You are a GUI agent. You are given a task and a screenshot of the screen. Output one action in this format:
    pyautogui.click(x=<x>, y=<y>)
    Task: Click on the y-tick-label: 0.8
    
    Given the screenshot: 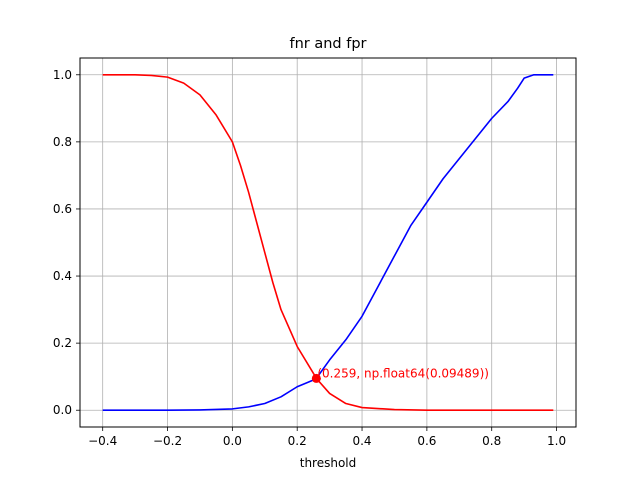 What is the action you would take?
    pyautogui.click(x=62, y=142)
    